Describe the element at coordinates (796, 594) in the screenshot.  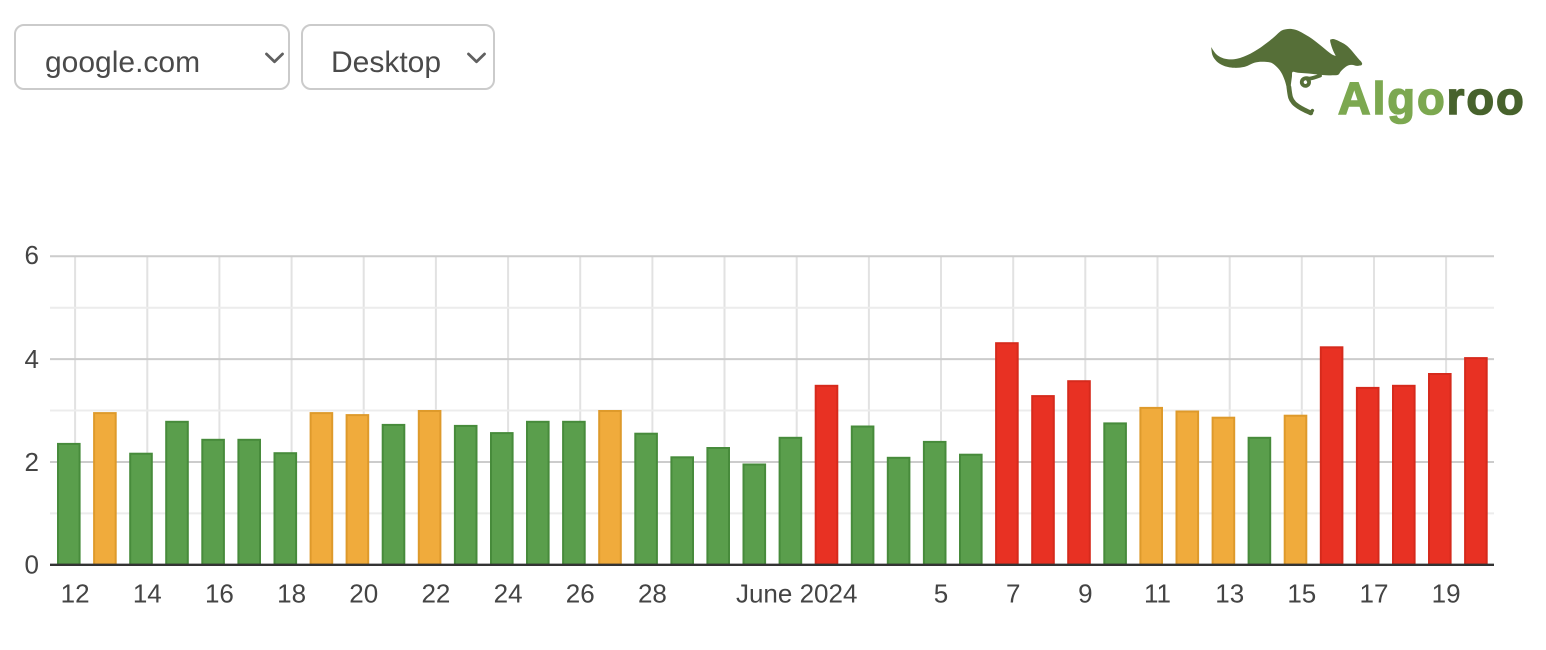
I see `svg-text: June 2024` at that location.